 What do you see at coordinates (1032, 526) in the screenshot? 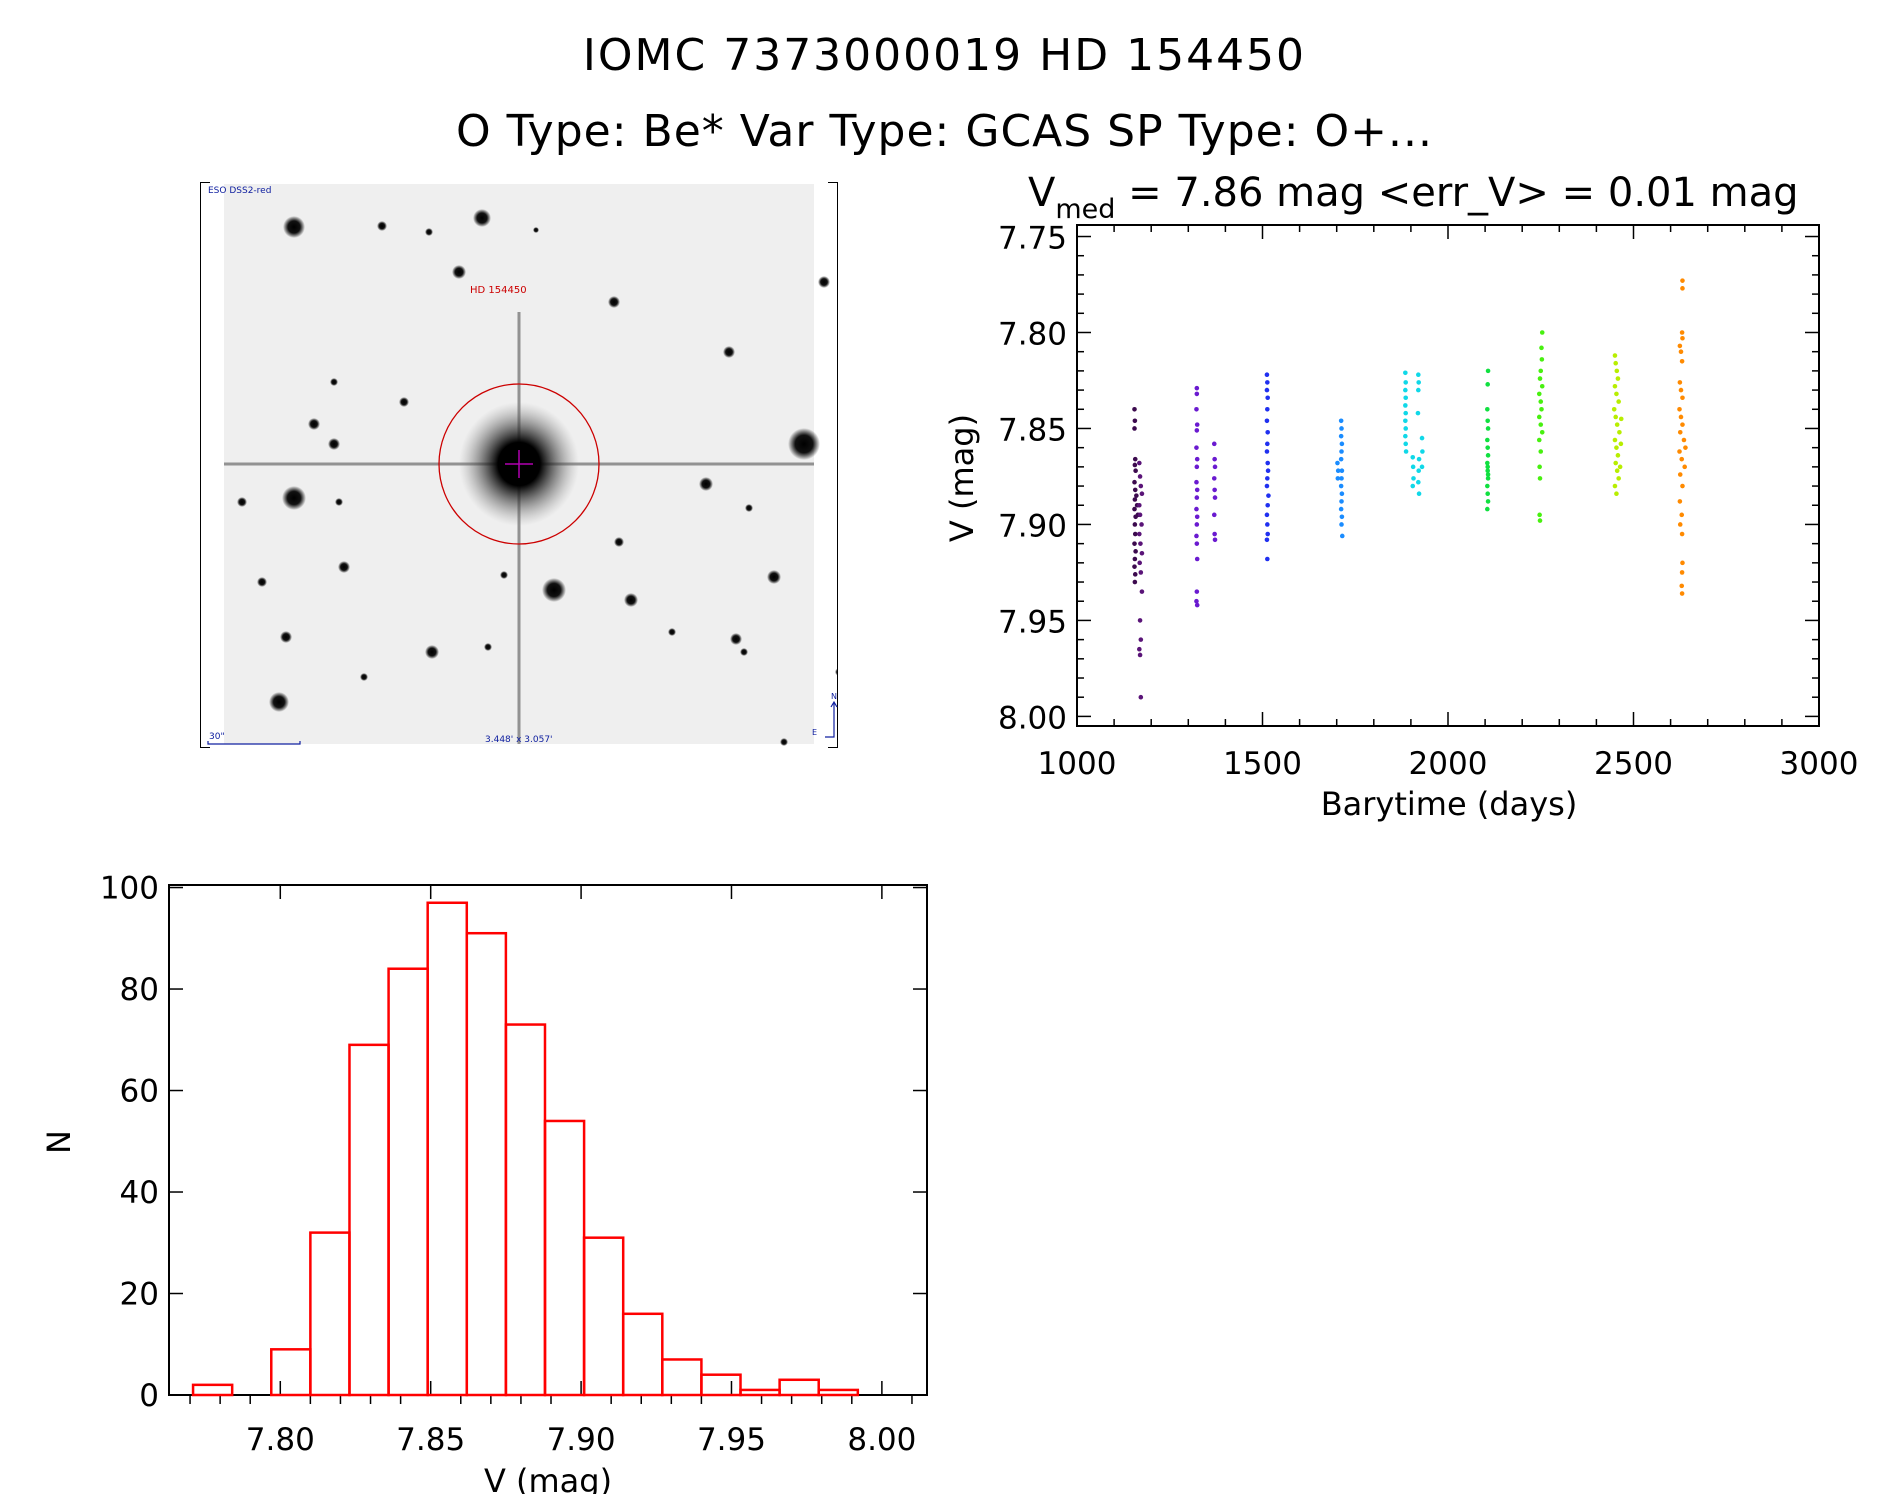
I see `y-tick-label: 7.90` at bounding box center [1032, 526].